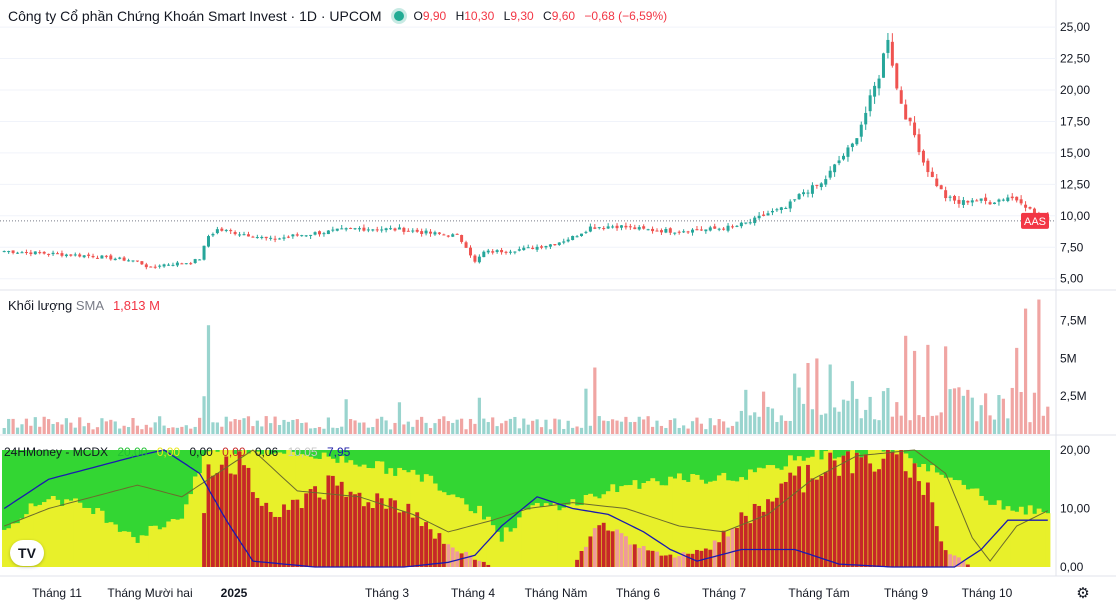 The height and width of the screenshot is (607, 1116). What do you see at coordinates (563, 16) in the screenshot?
I see `close-value: 9,60` at bounding box center [563, 16].